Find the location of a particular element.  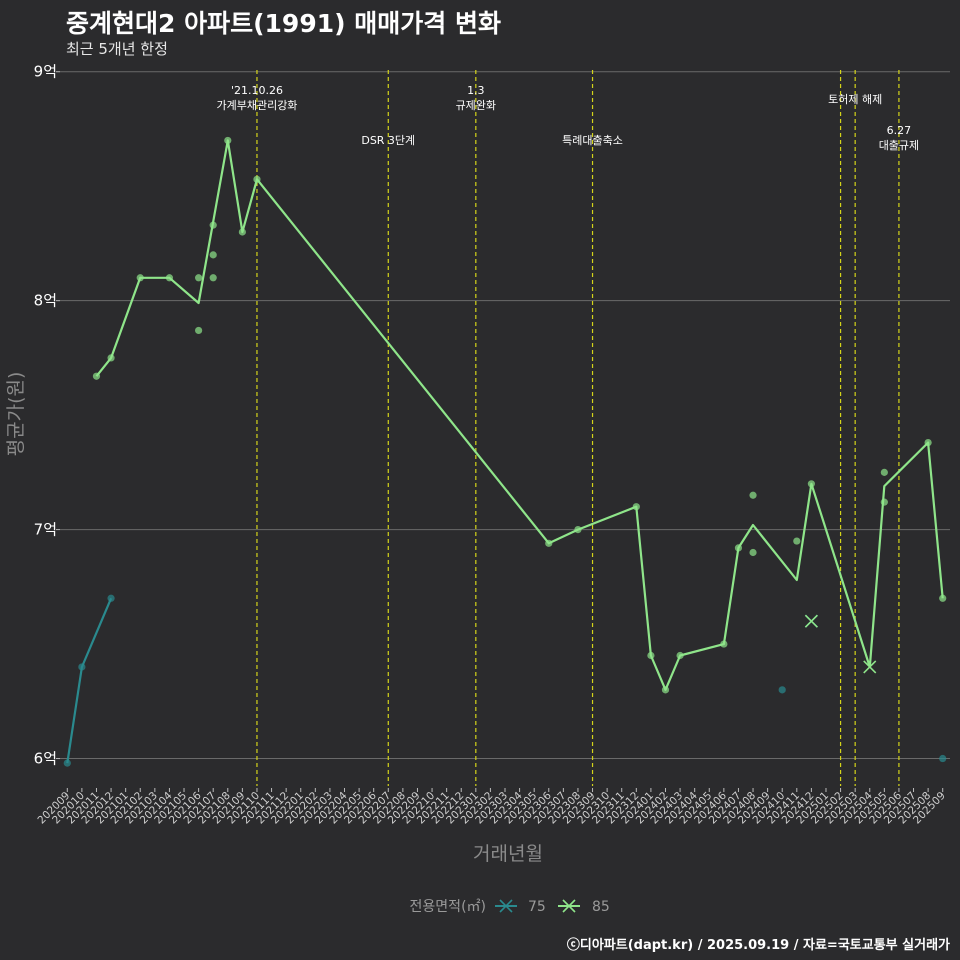

policy-label: 6.27 is located at coordinates (899, 130).